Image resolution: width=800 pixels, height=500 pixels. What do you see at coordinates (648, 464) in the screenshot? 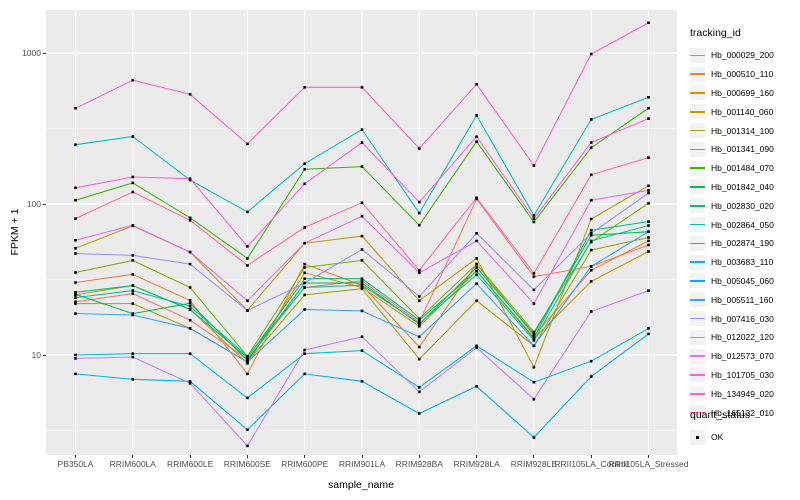
I see `x-tick-label: RRII105LA_Stressed` at bounding box center [648, 464].